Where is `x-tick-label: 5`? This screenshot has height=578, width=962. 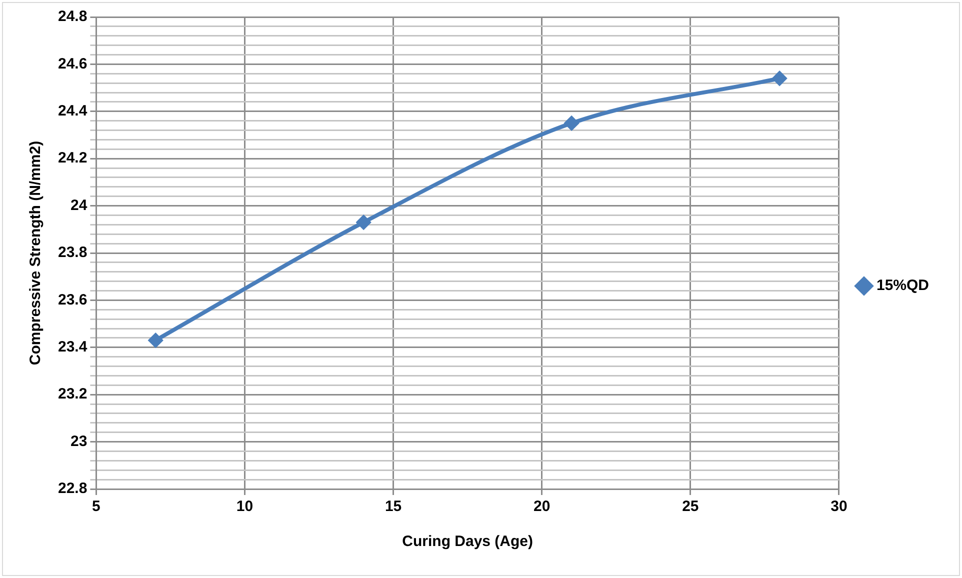
x-tick-label: 5 is located at coordinates (96, 507).